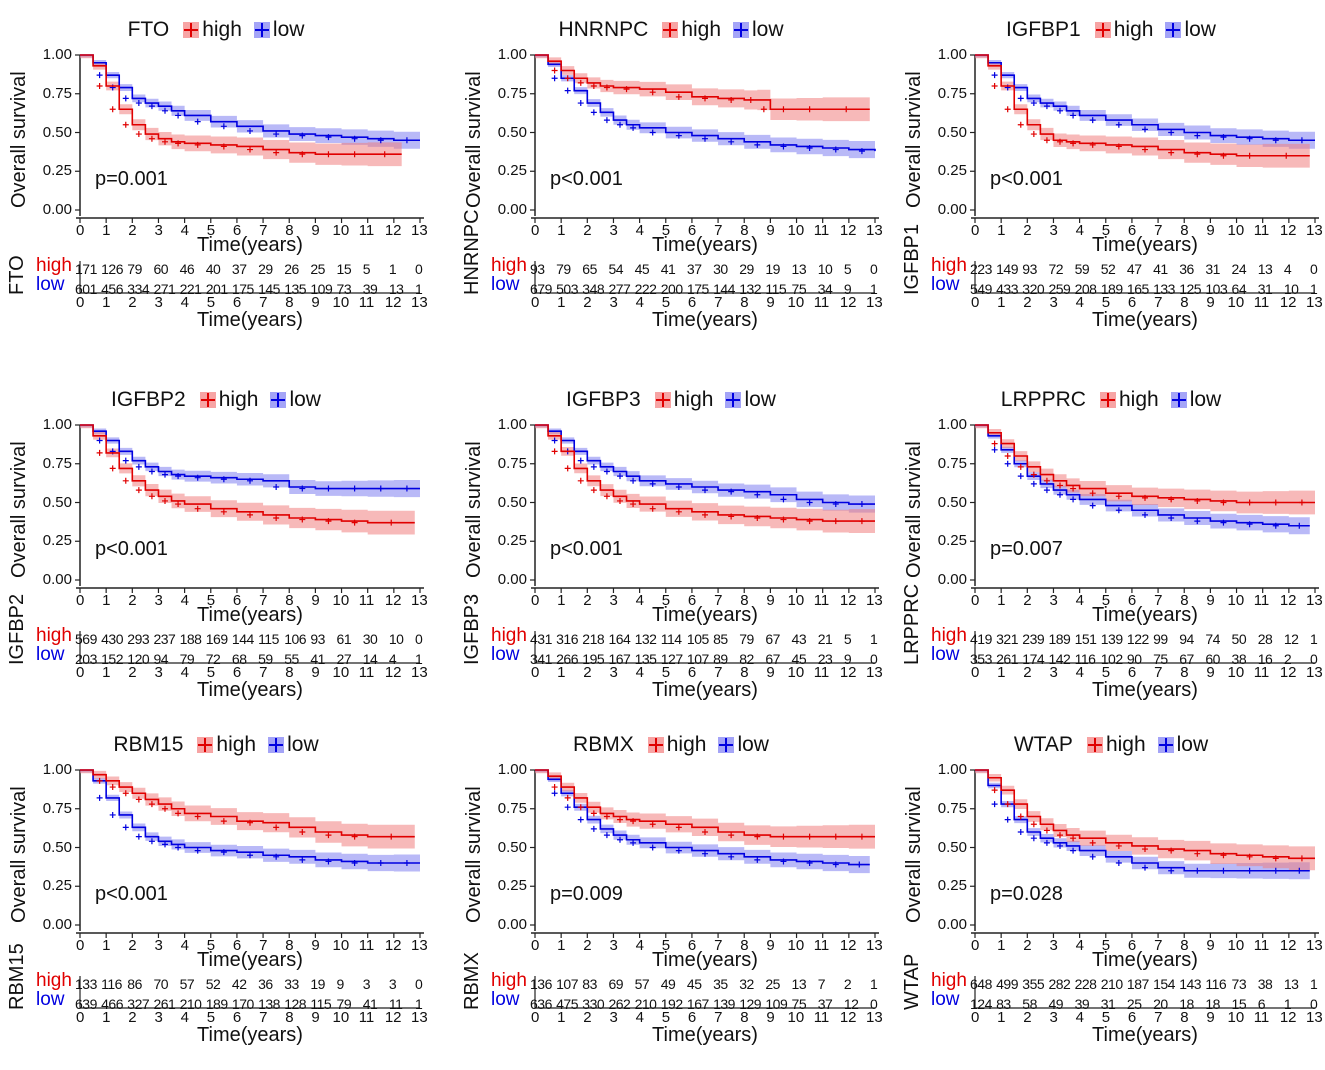 This screenshot has width=1325, height=1070. I want to click on legend-high: high, so click(233, 400).